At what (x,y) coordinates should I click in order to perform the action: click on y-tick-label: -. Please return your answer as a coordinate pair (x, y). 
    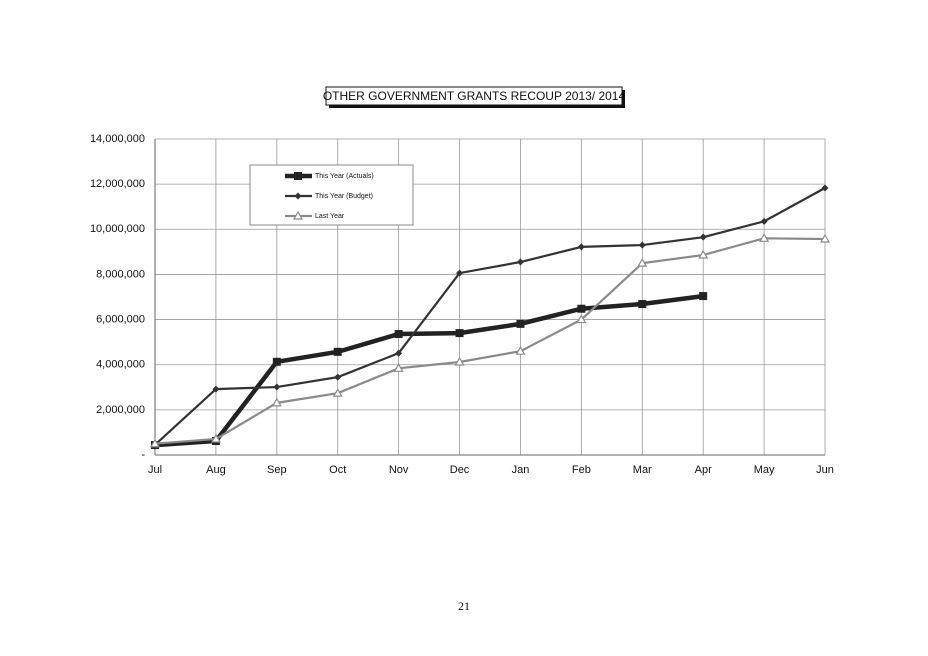
    Looking at the image, I should click on (143, 455).